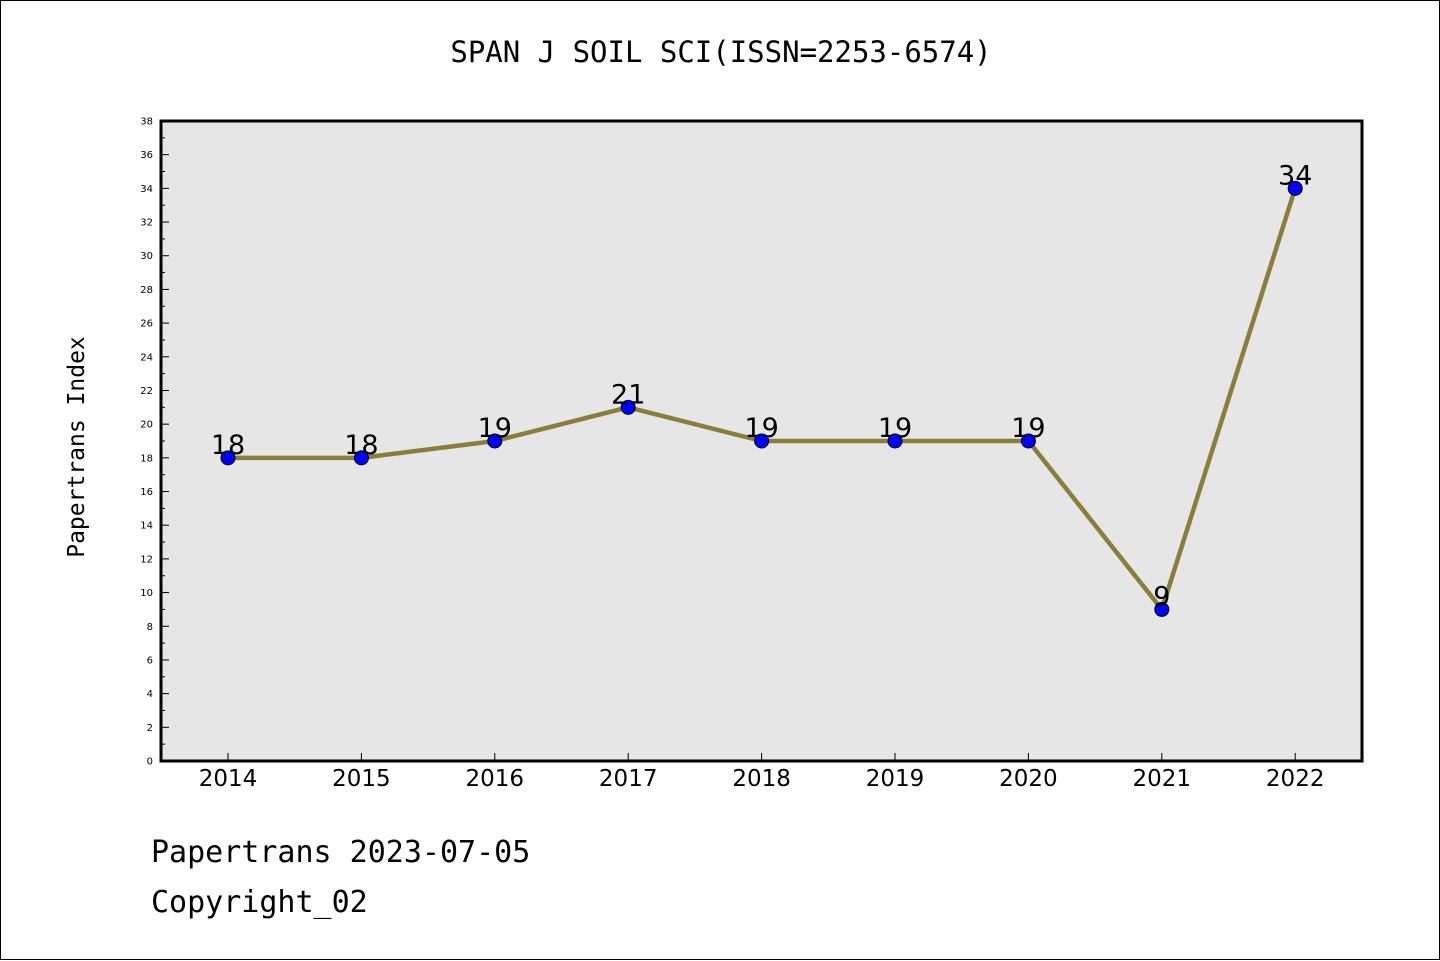 Image resolution: width=1440 pixels, height=961 pixels. Describe the element at coordinates (146, 290) in the screenshot. I see `y-tick-label: 28` at that location.